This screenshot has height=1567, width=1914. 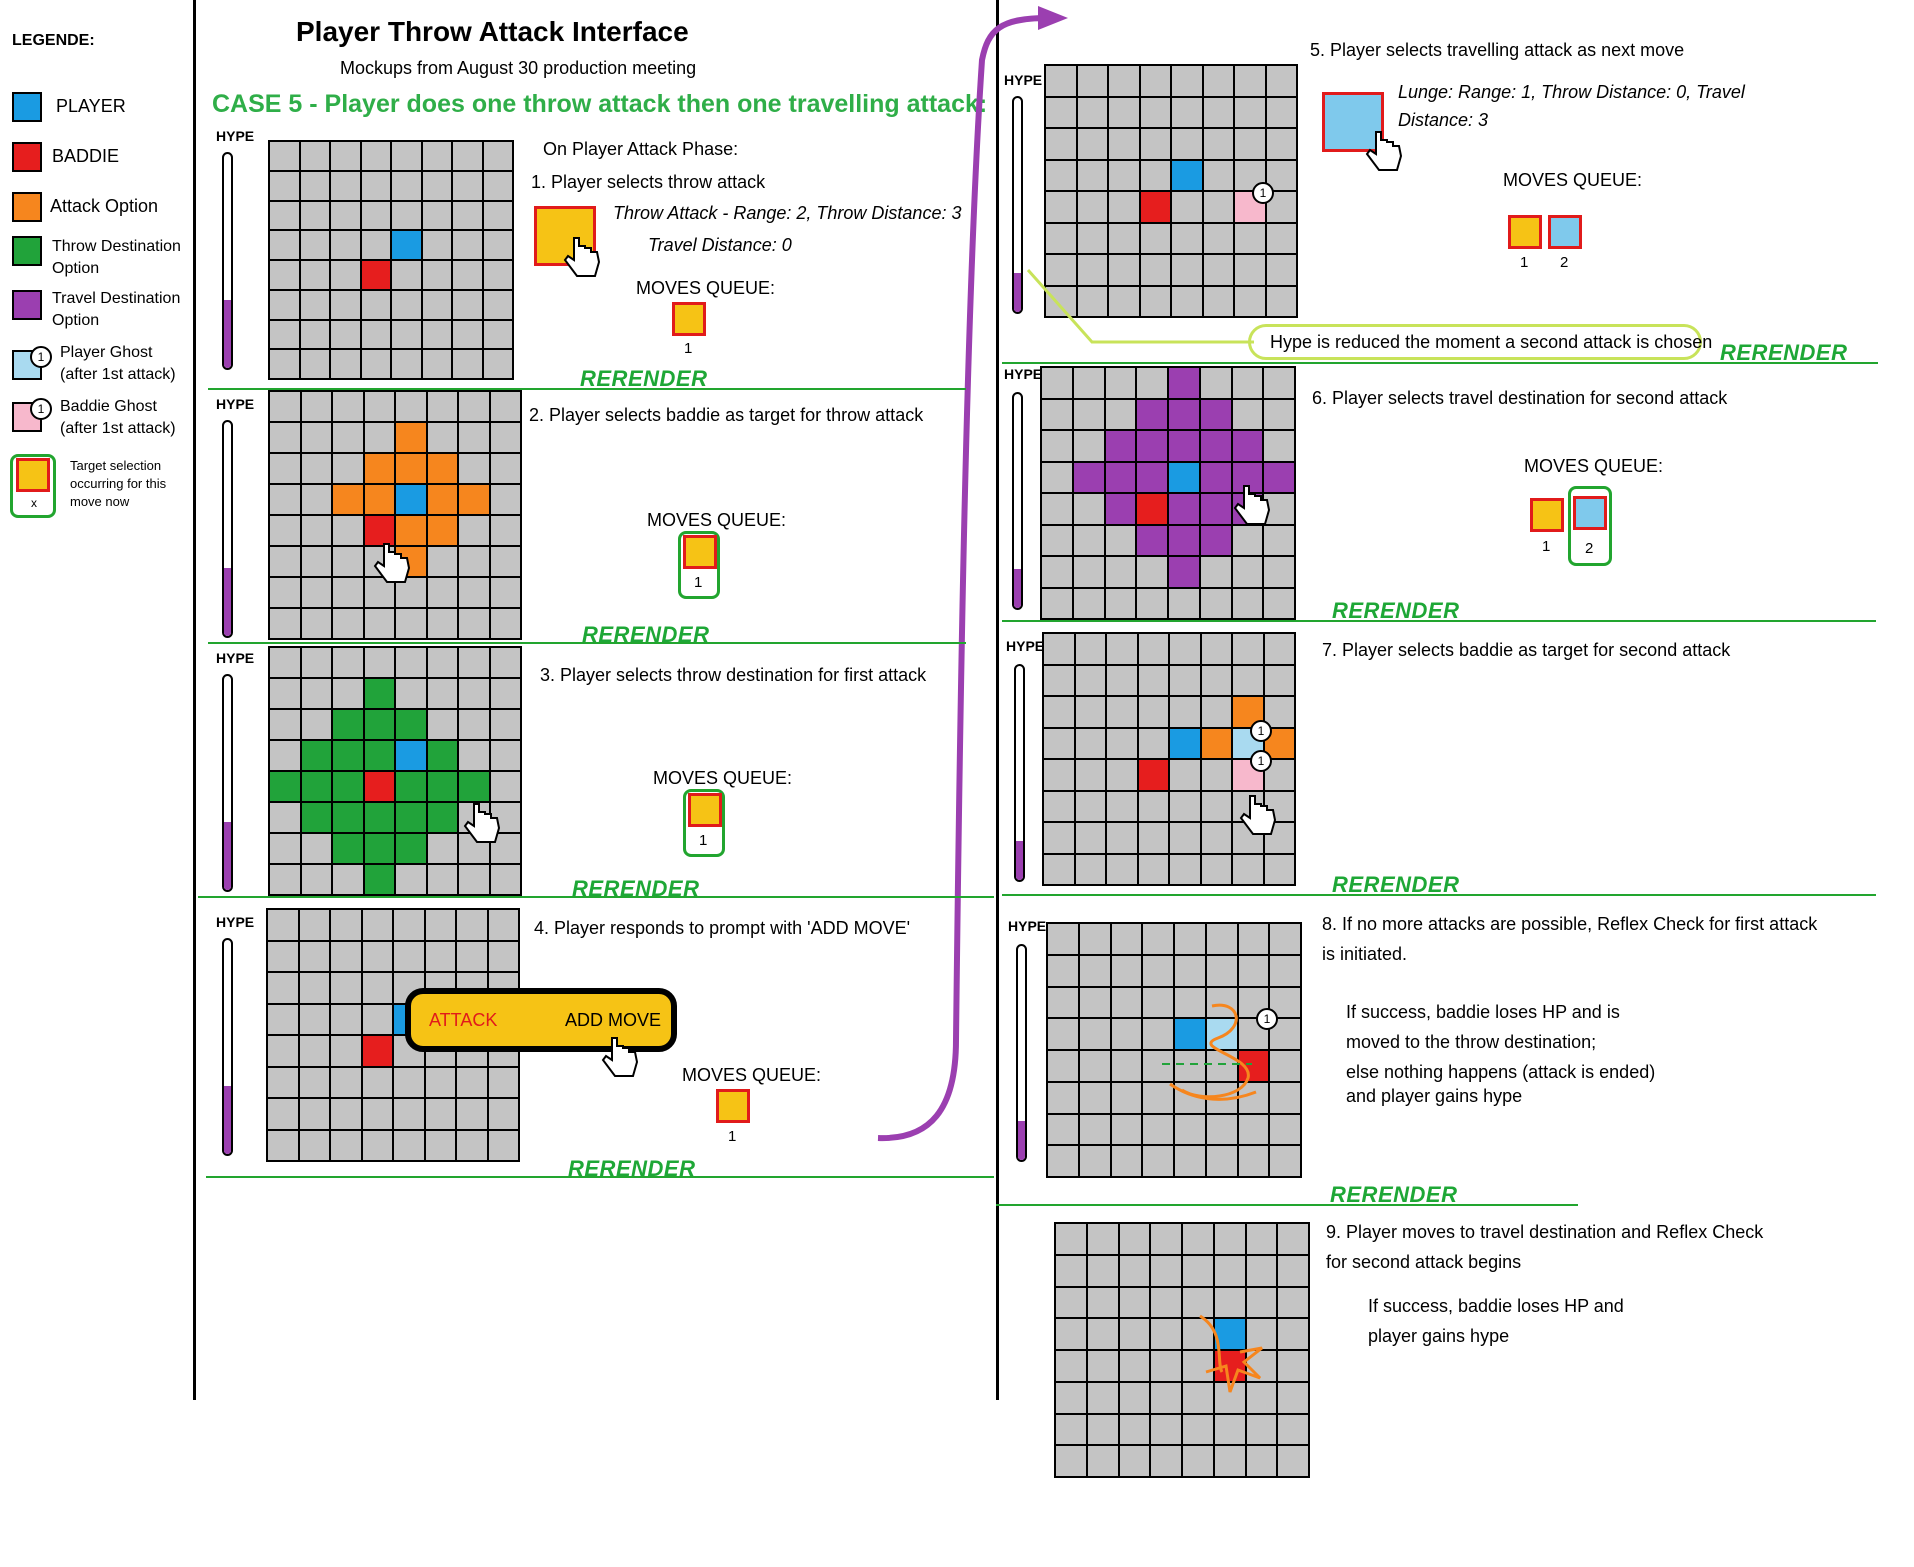 What do you see at coordinates (463, 1020) in the screenshot?
I see `attack-button: ATTACK` at bounding box center [463, 1020].